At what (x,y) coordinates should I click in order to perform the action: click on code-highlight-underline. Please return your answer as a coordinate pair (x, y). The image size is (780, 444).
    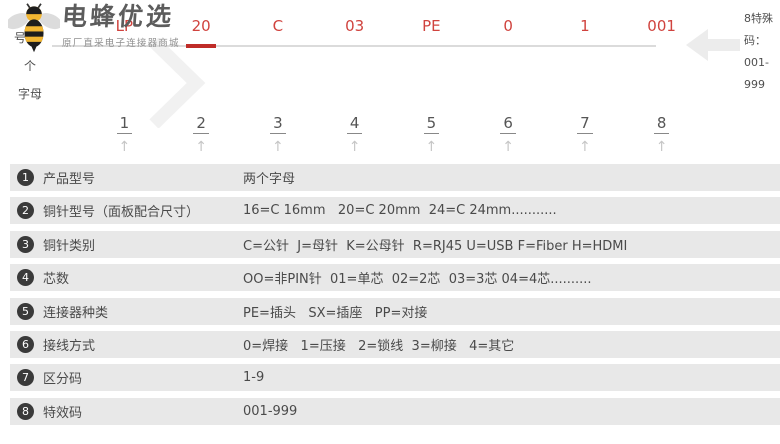
    Looking at the image, I should click on (201, 46).